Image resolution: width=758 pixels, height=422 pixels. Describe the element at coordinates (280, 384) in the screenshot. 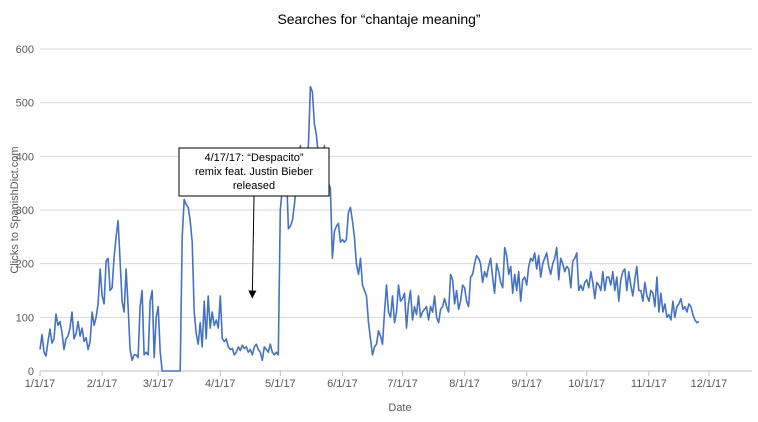

I see `x-tick-label: 5/1/17` at that location.